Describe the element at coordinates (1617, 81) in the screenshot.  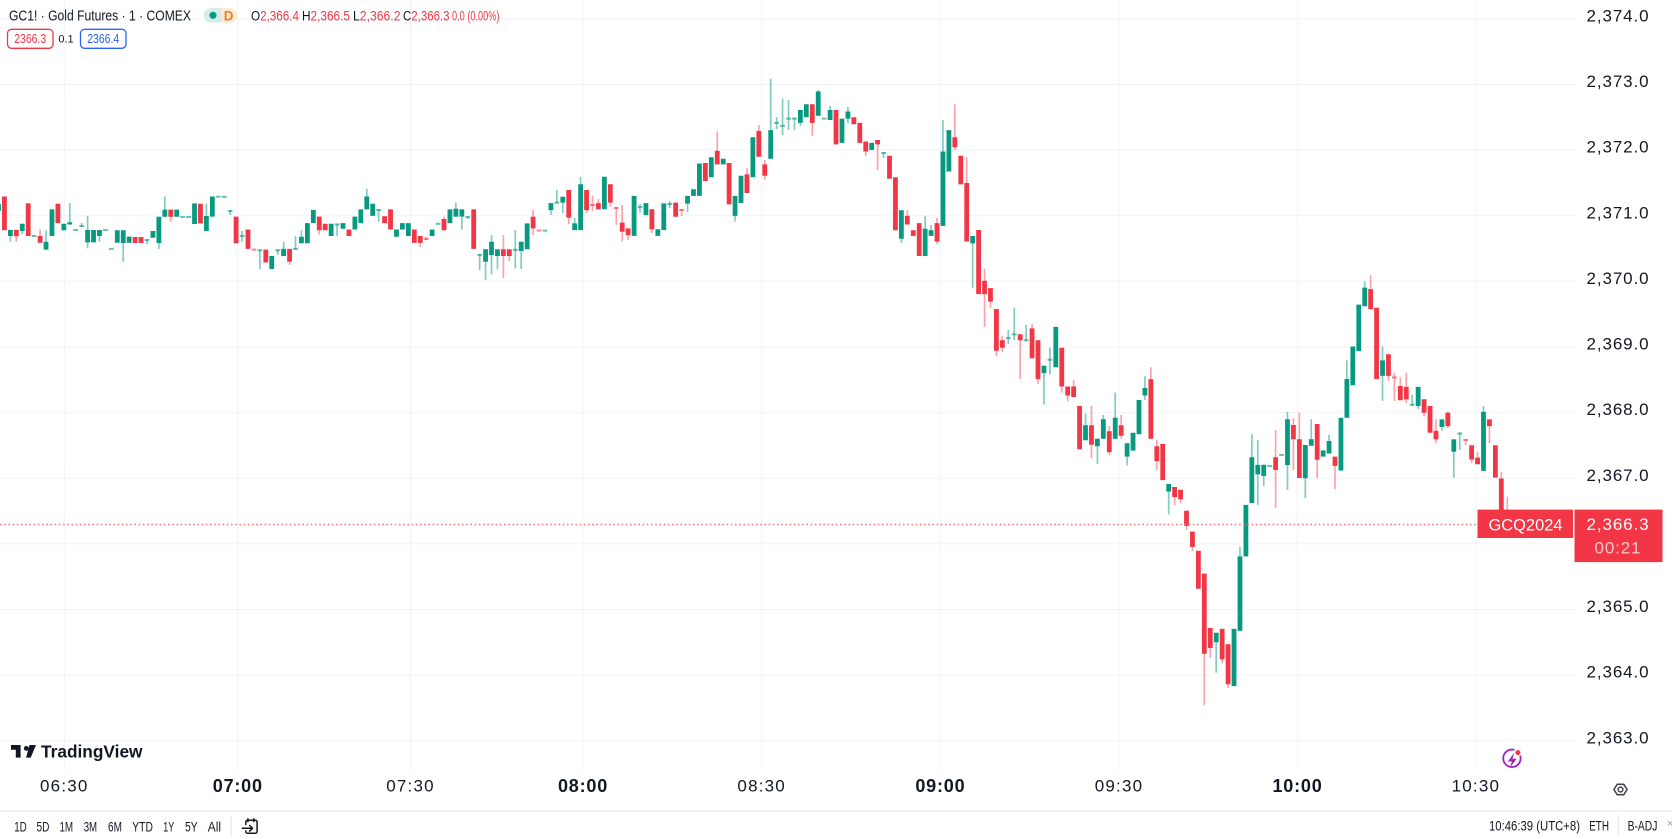
I see `svg-text: 2,373.0` at that location.